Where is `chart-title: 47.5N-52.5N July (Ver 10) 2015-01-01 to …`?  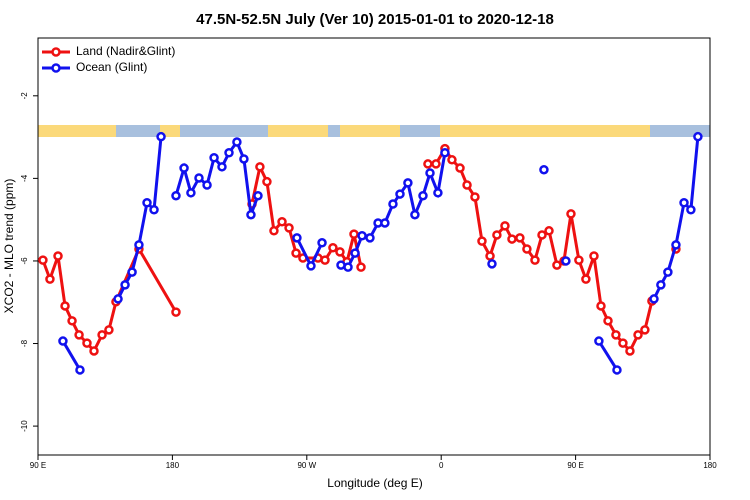 chart-title: 47.5N-52.5N July (Ver 10) 2015-01-01 to … is located at coordinates (375, 19).